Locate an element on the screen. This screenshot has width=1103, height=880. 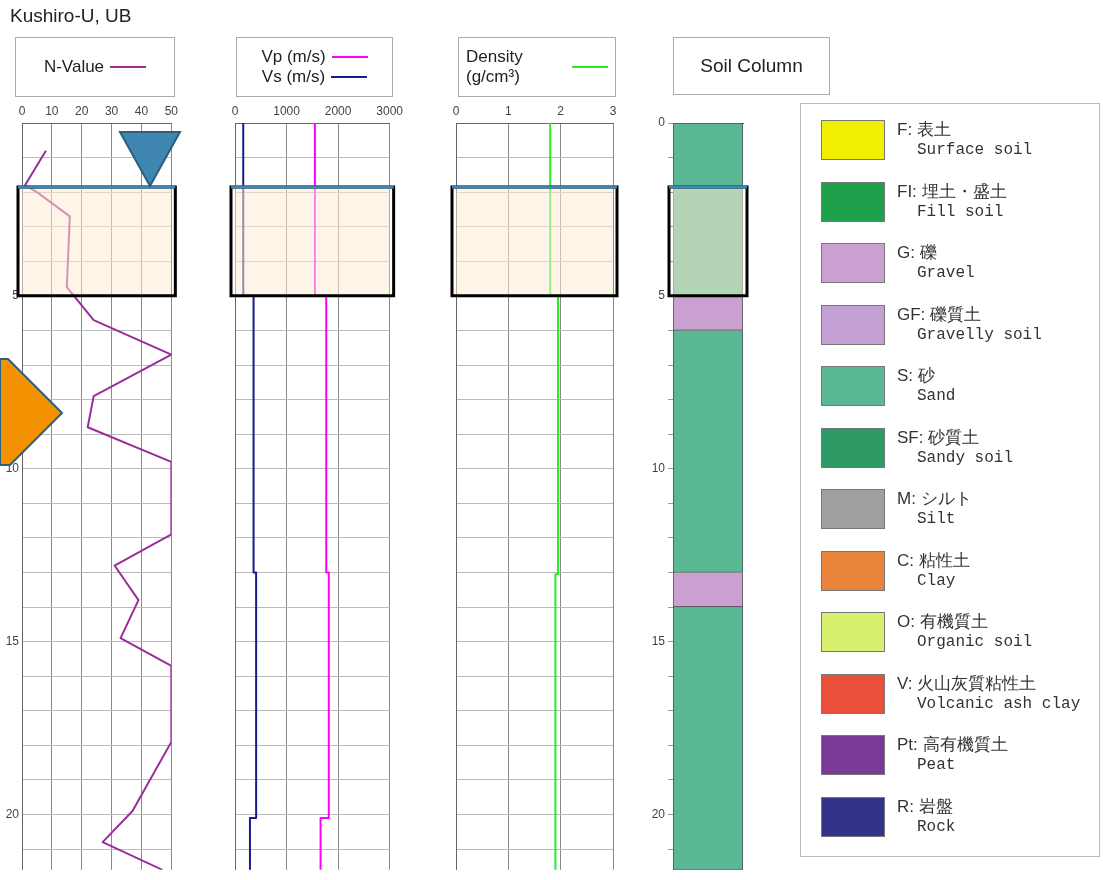
legend-label: O: 有機質土 Organic soil is located at coordinates (965, 632).